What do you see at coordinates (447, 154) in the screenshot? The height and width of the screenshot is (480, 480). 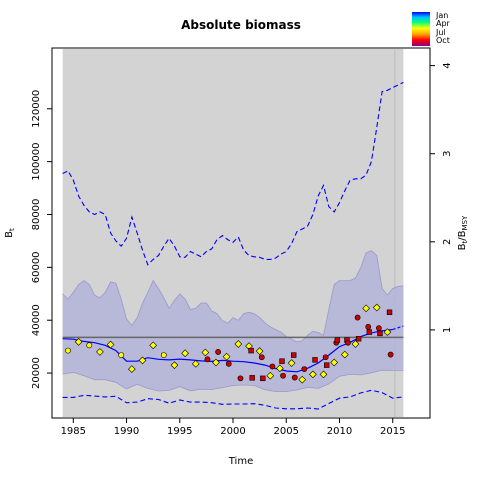 I see `y-right-tick-label: 3` at bounding box center [447, 154].